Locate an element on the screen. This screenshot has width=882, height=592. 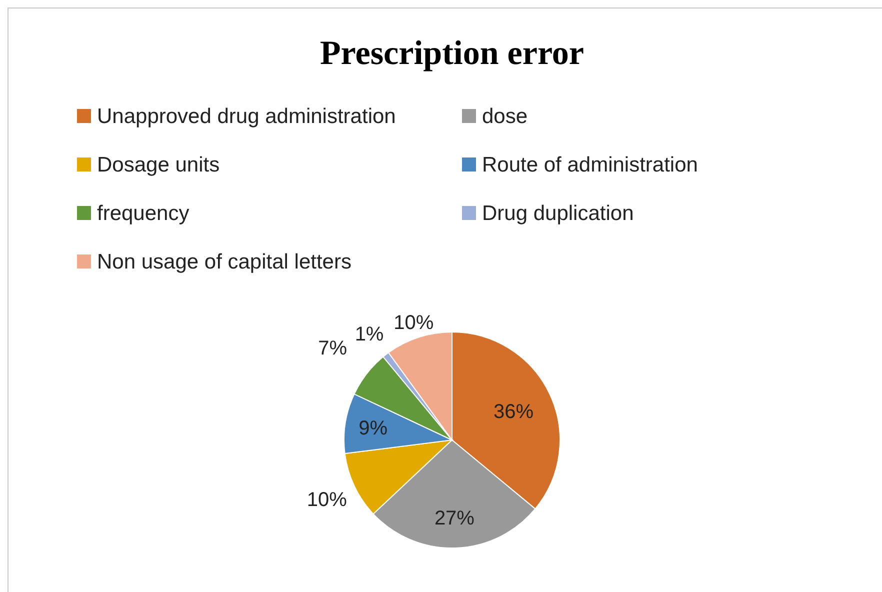
data-label: 9% is located at coordinates (373, 429).